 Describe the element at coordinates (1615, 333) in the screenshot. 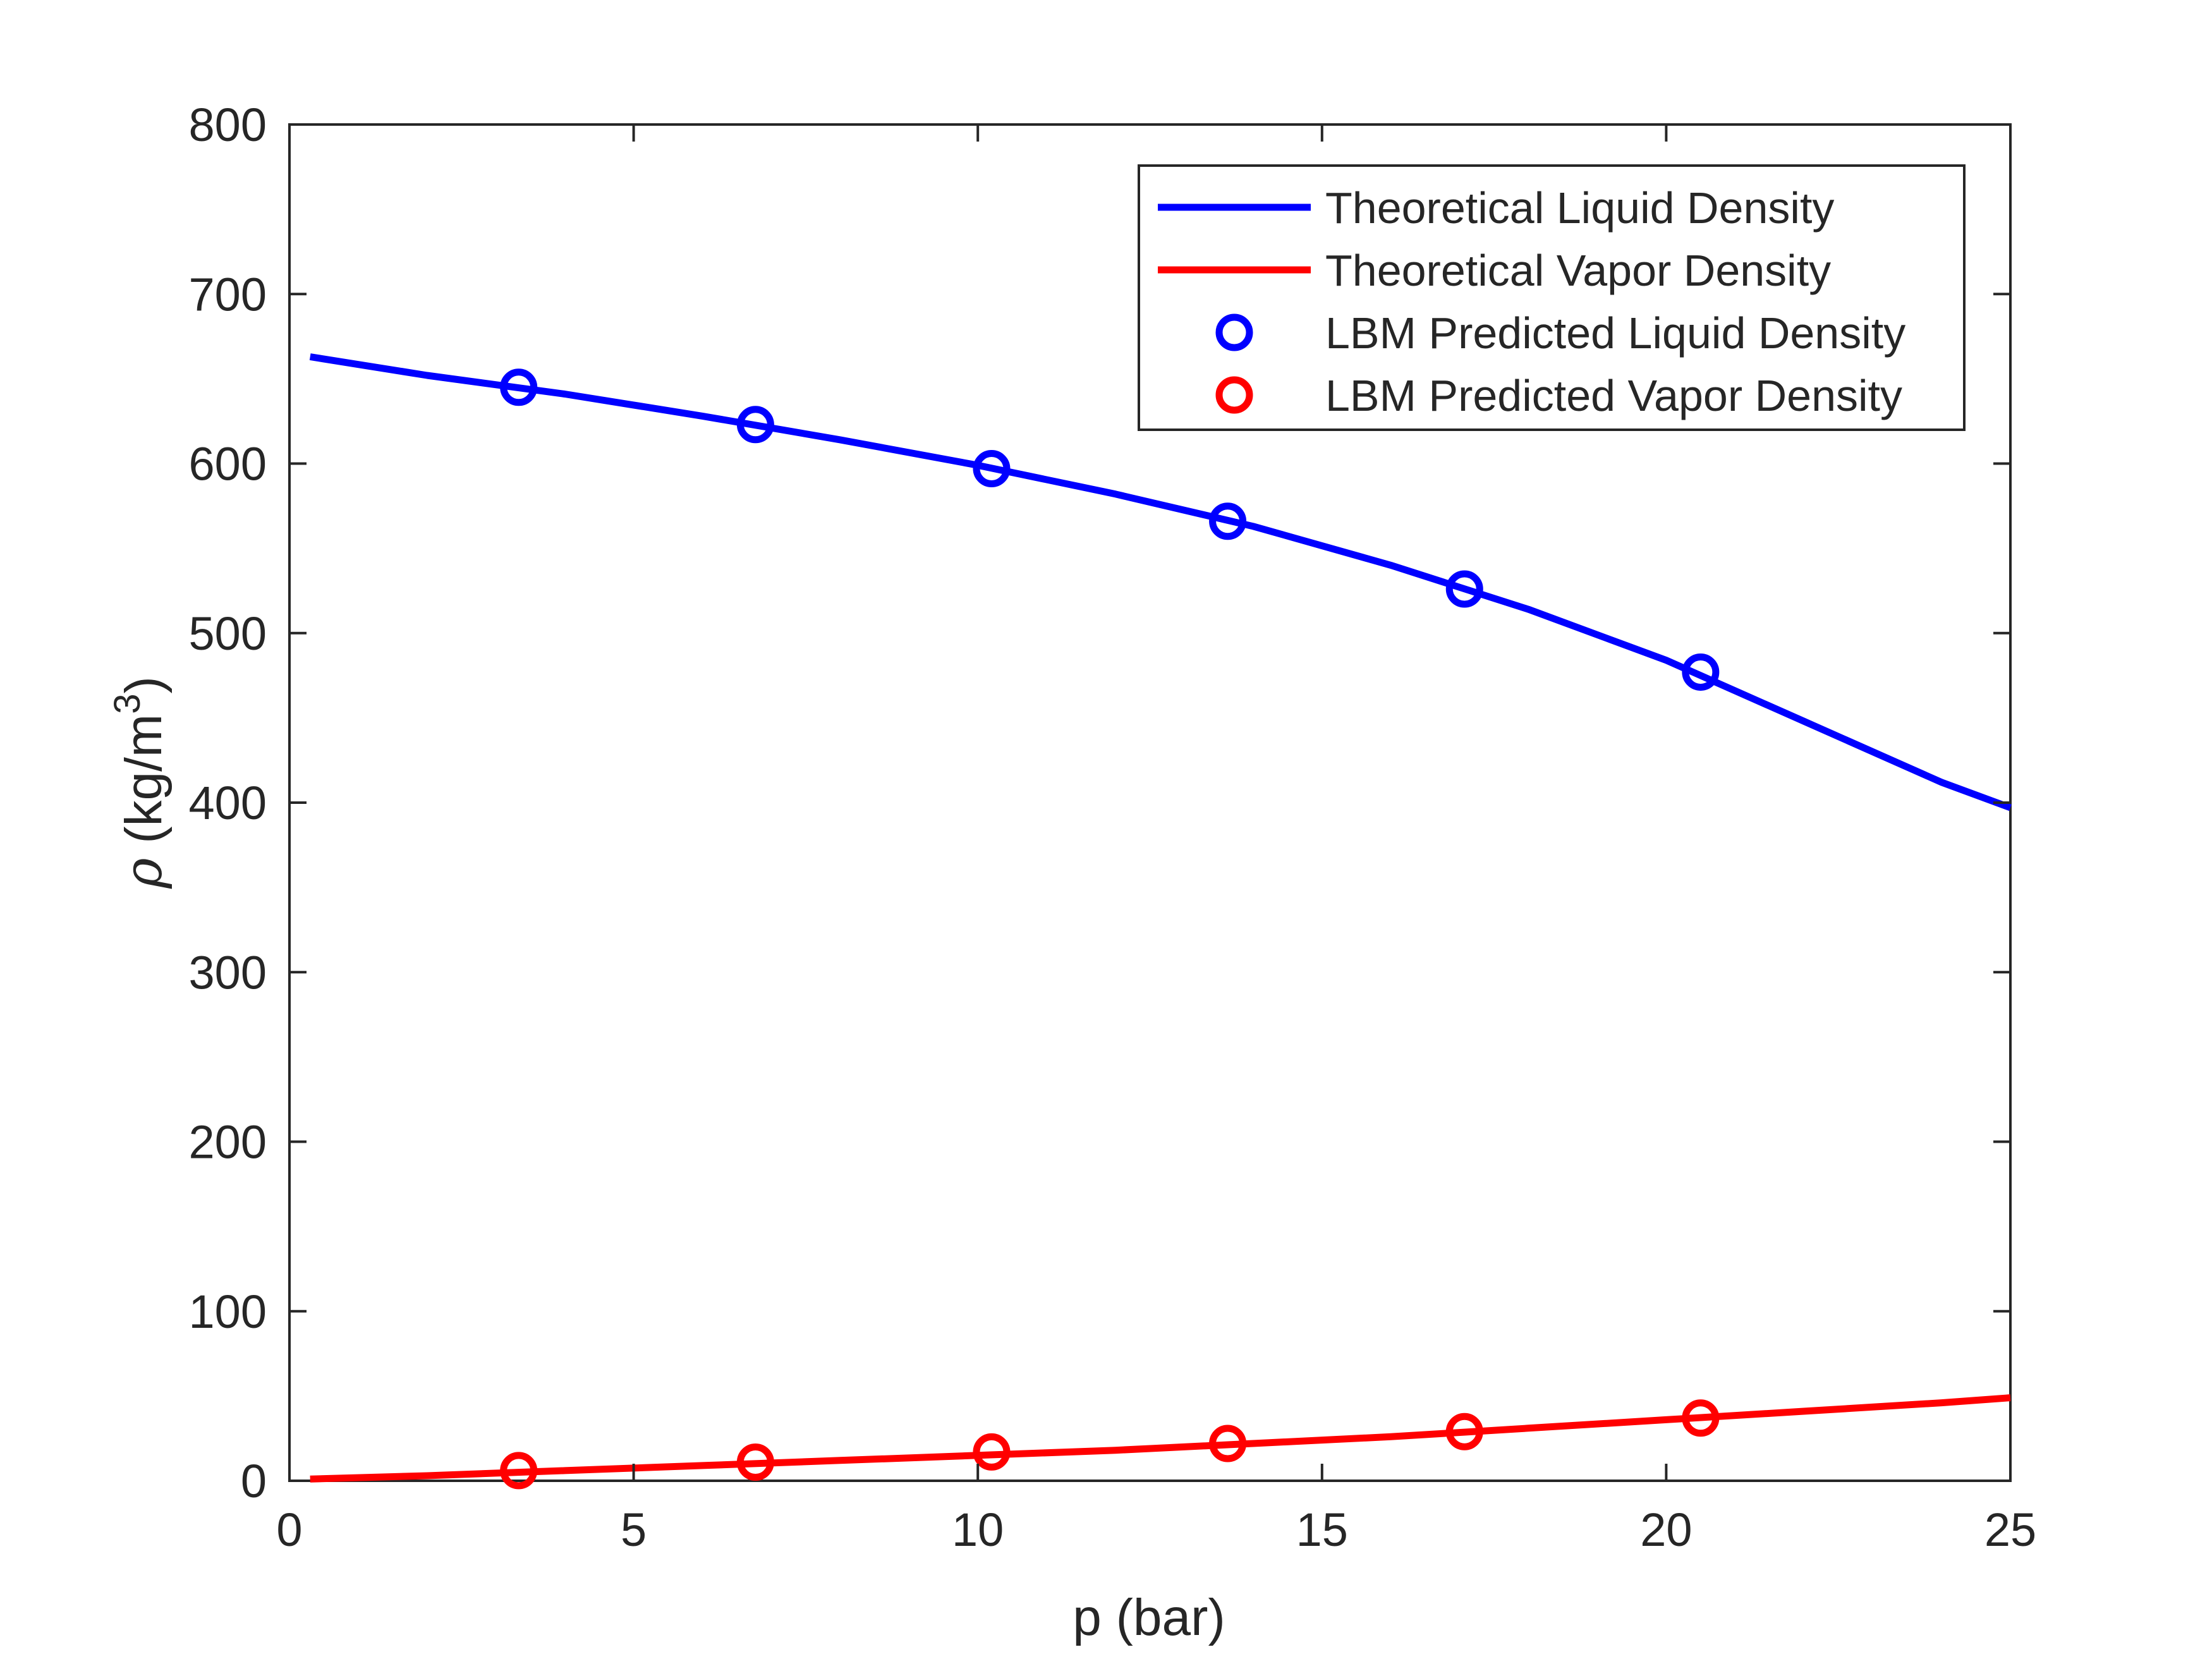

I see `legend-entry-label: LBM Predicted Liquid Density` at that location.